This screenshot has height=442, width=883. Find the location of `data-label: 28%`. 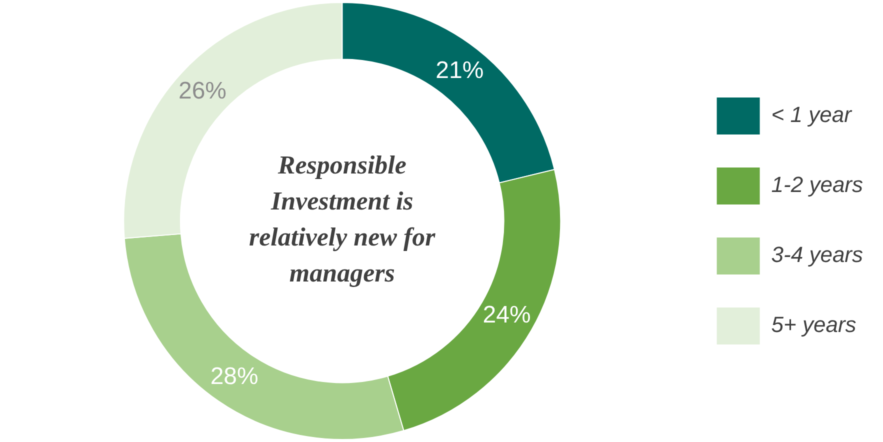

data-label: 28% is located at coordinates (234, 376).